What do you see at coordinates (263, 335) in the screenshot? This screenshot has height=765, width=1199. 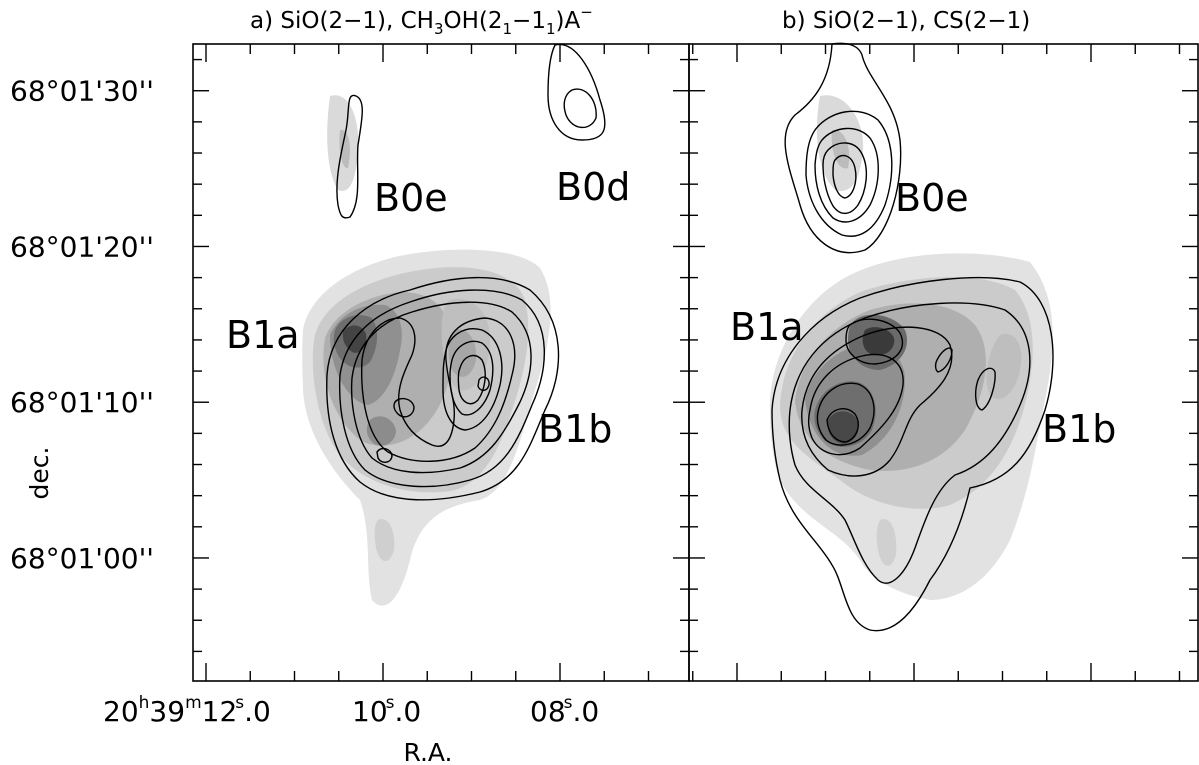 I see `source-label-b1a-a: B1a` at bounding box center [263, 335].